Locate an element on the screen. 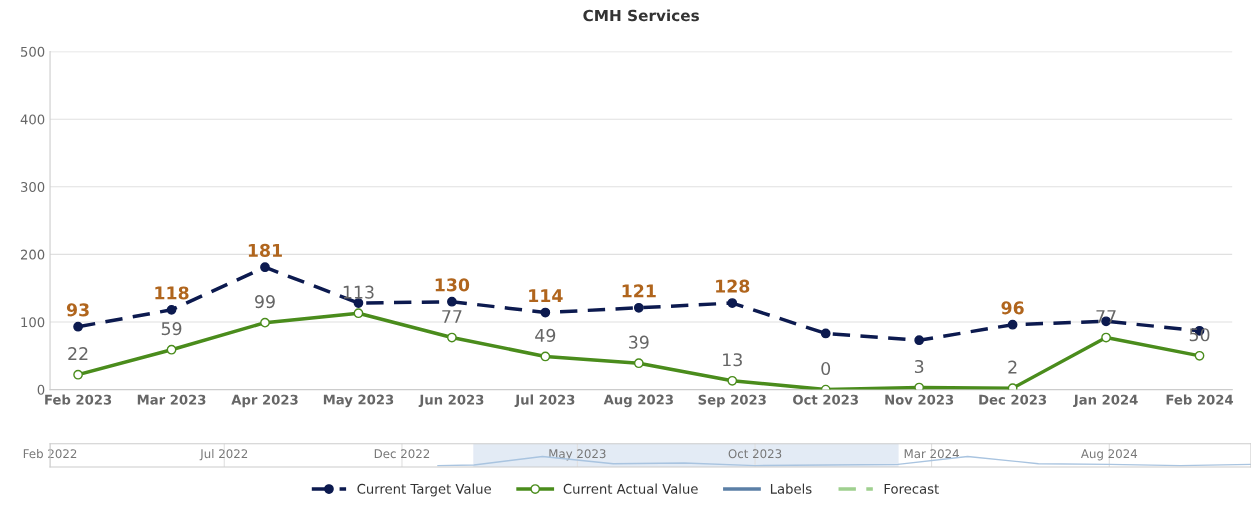  x-tick-label: Dec 2022 is located at coordinates (402, 454).